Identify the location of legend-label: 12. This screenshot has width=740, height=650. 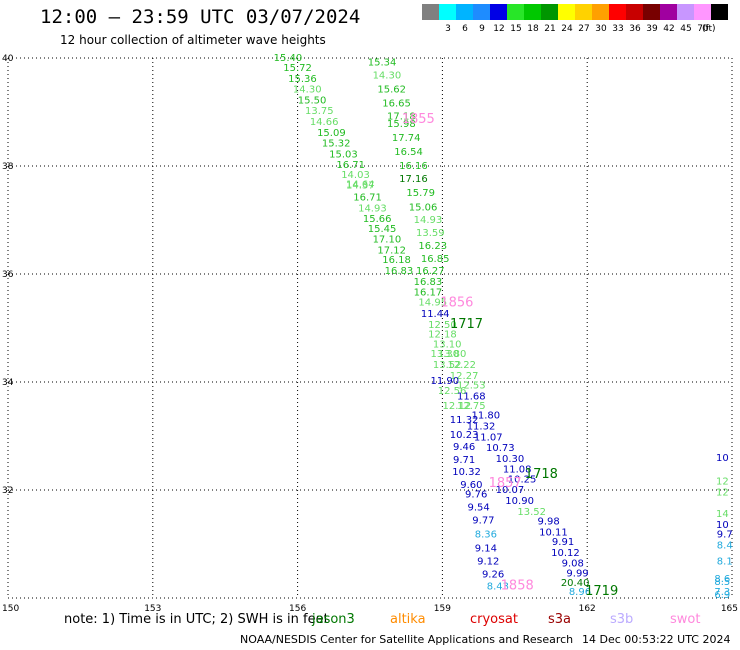
(499, 29).